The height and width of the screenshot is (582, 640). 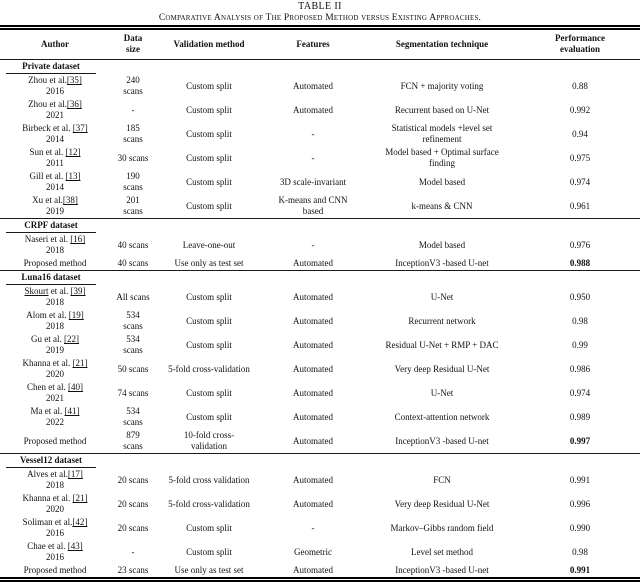 What do you see at coordinates (73, 152) in the screenshot?
I see `citation-ref-link: [12]` at bounding box center [73, 152].